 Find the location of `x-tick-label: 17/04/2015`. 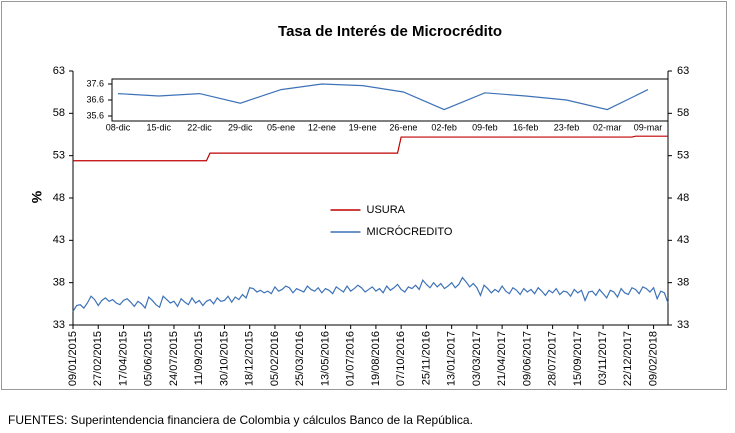

x-tick-label: 17/04/2015 is located at coordinates (123, 358).